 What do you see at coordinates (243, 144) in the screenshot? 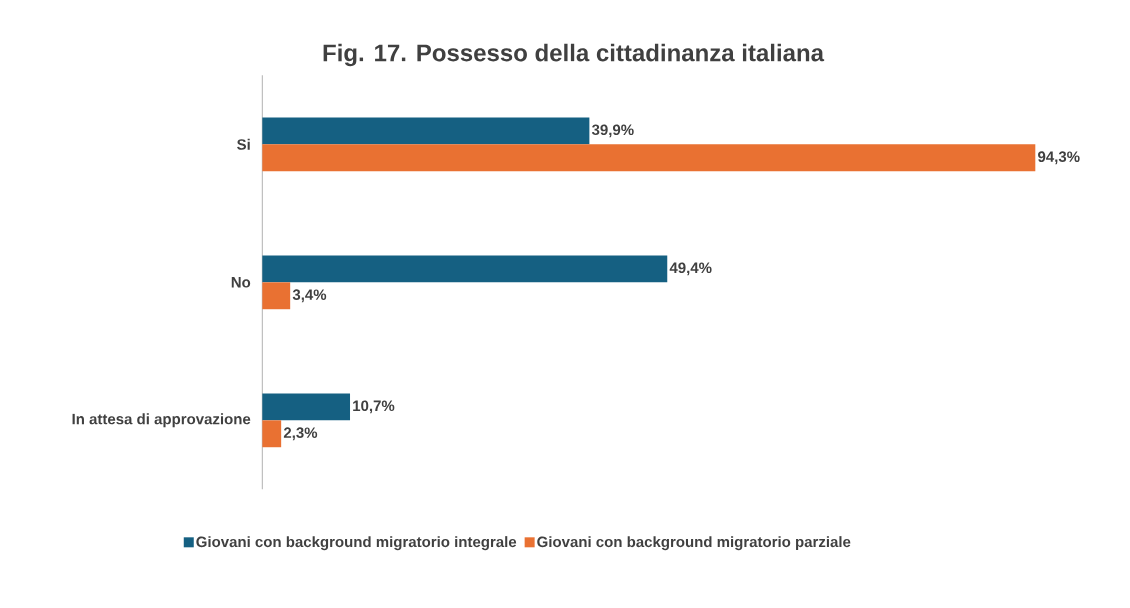
I see `y-tick-label: Si` at bounding box center [243, 144].